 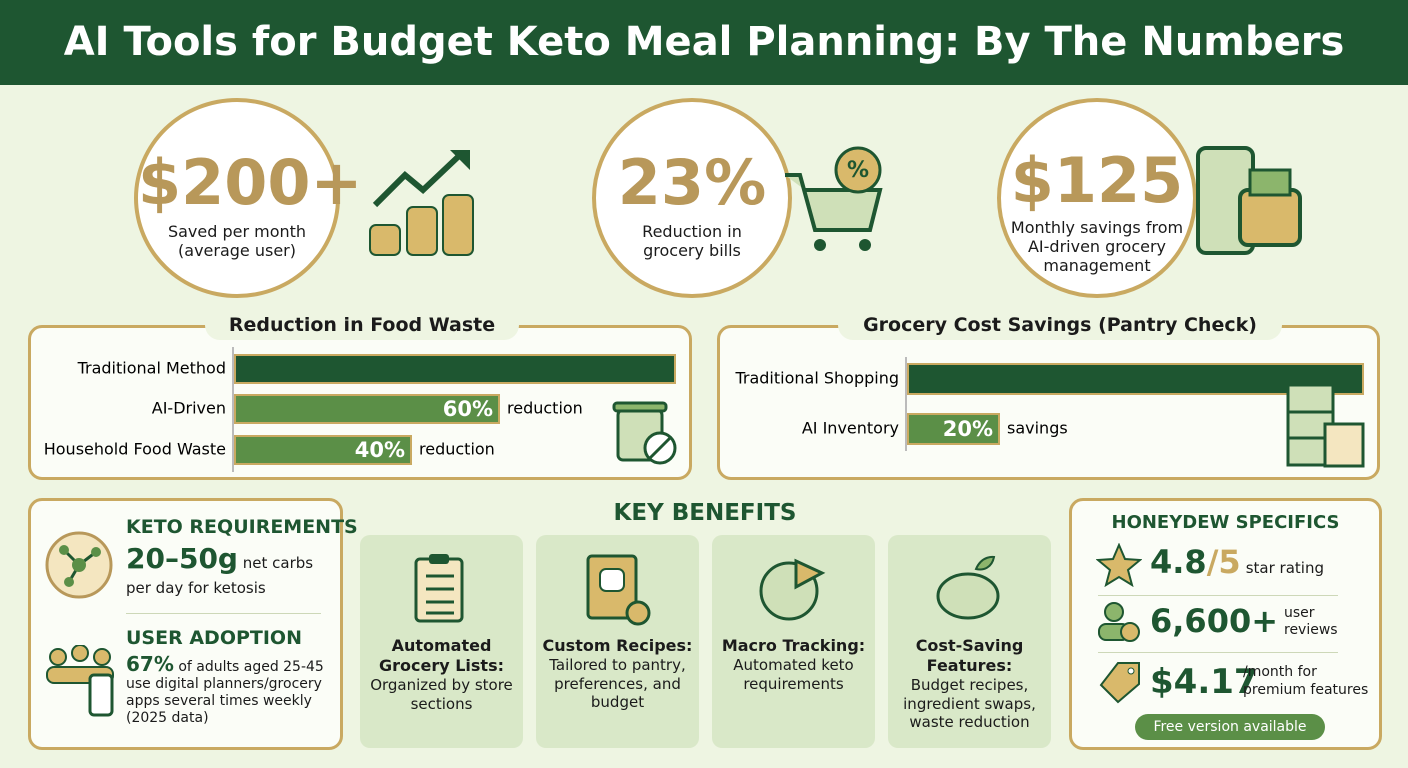 What do you see at coordinates (1306, 681) in the screenshot?
I see `price-label: /month for premium features` at bounding box center [1306, 681].